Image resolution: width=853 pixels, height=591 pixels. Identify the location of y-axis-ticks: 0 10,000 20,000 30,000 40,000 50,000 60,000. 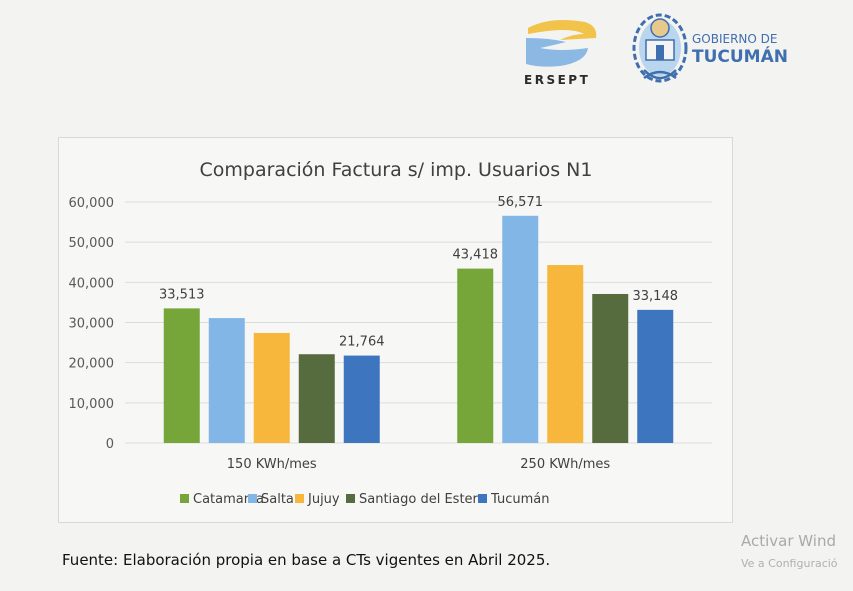
(92, 324).